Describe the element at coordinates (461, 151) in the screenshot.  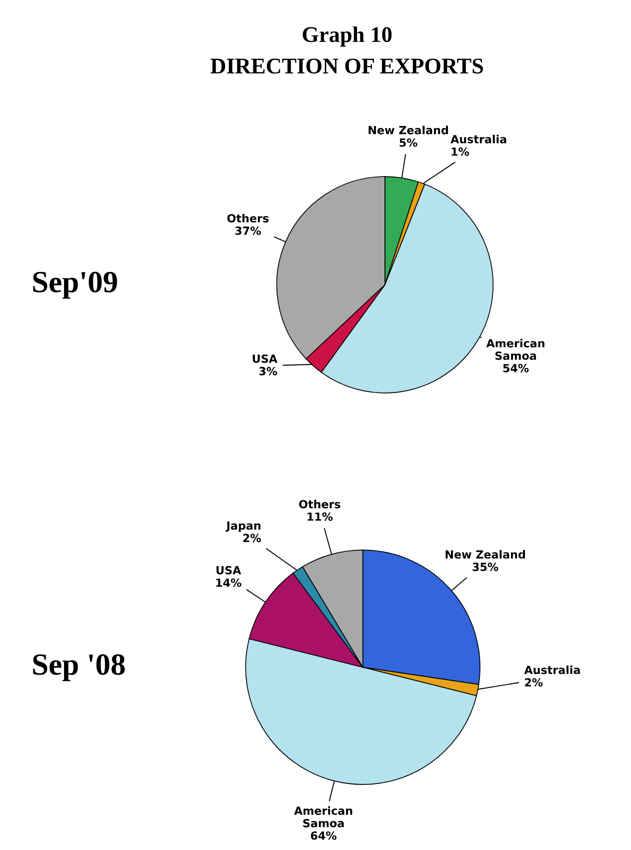
I see `data-label: 1%` at that location.